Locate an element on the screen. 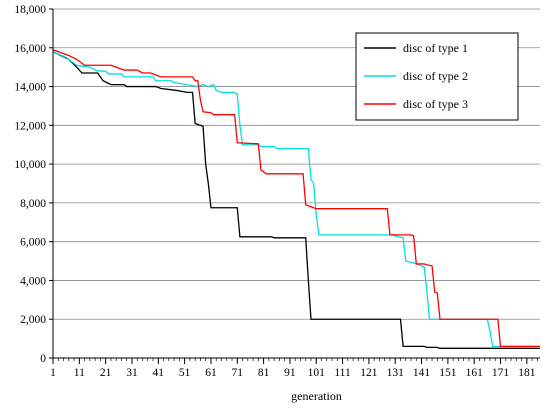  x-tick-label: 101 is located at coordinates (317, 373).